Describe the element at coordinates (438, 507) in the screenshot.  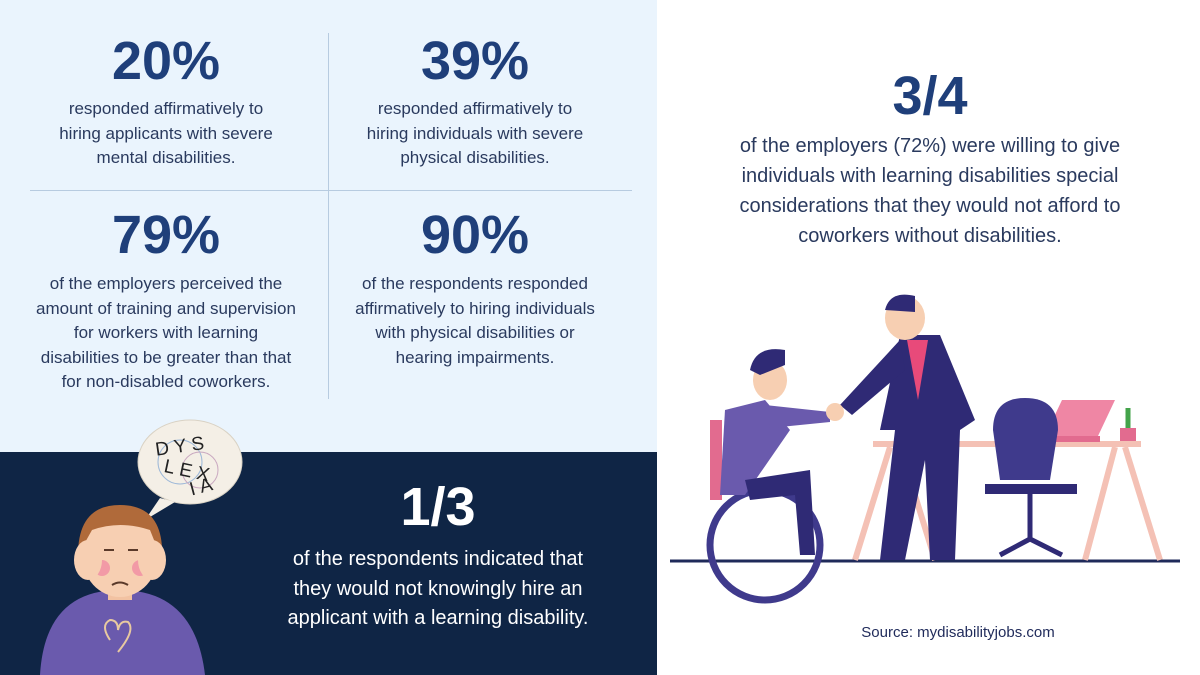
I see `figure: 1/3` at that location.